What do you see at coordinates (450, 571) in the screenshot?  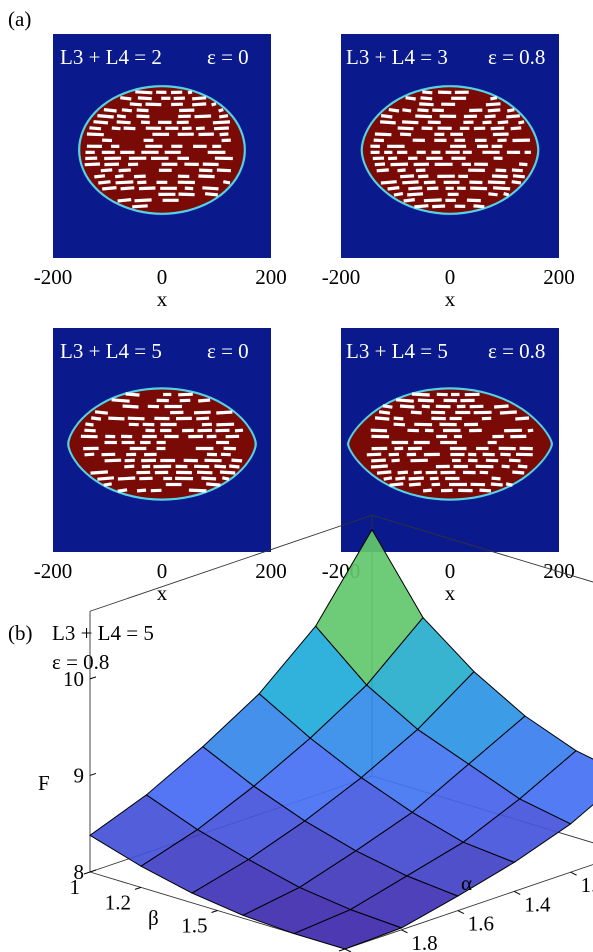 I see `subplot-4-xtick-zero: 0` at bounding box center [450, 571].